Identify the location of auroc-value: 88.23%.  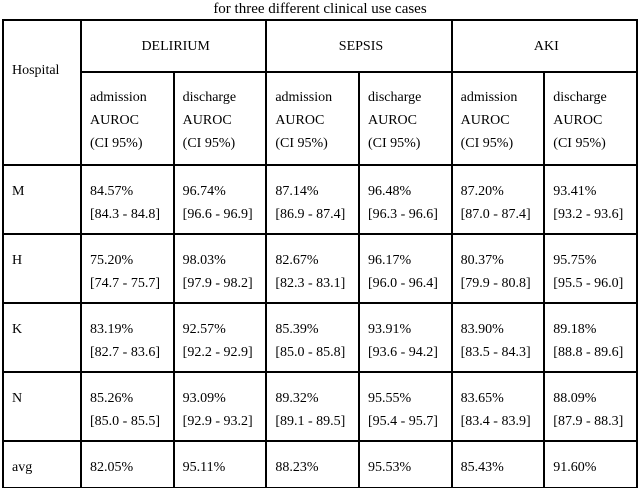
(297, 467).